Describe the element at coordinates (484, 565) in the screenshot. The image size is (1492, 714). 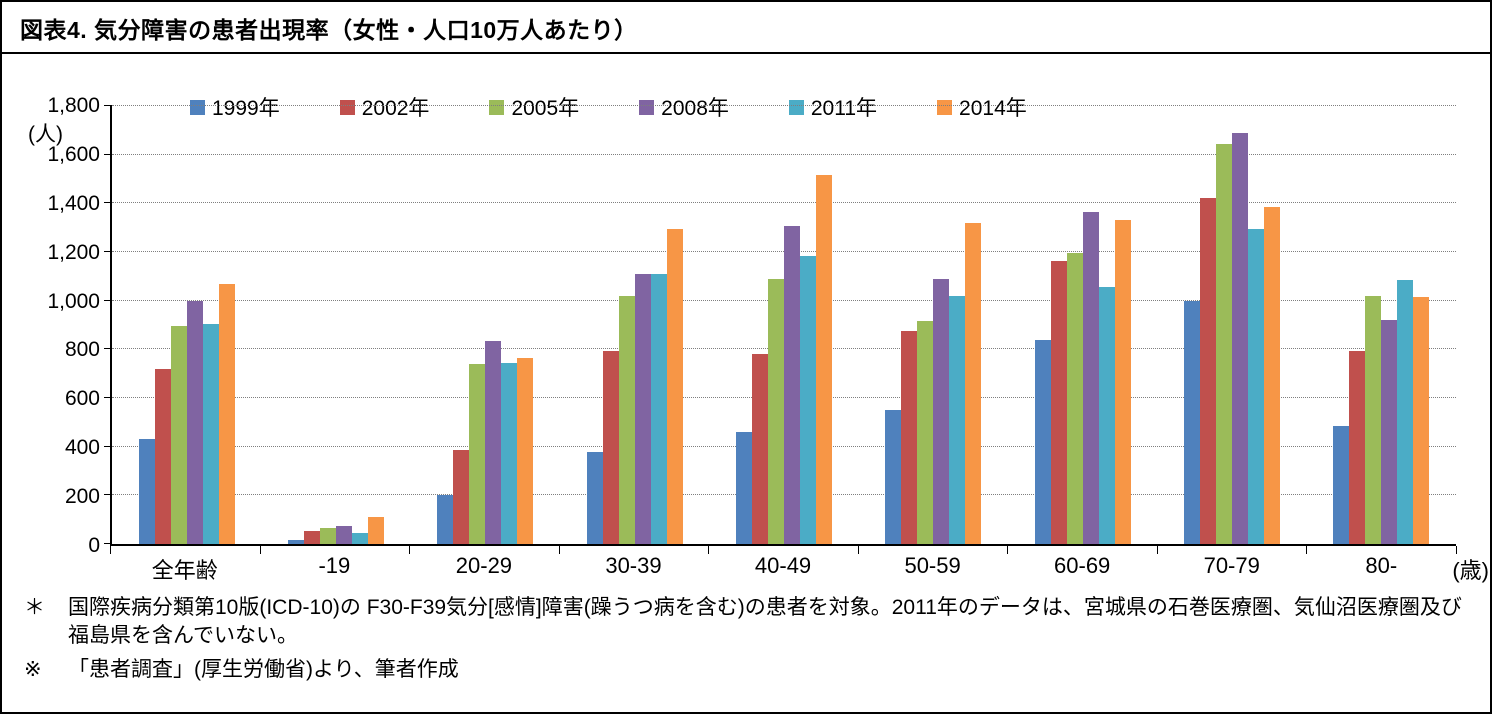
I see `x-tick-label: 20-29` at that location.